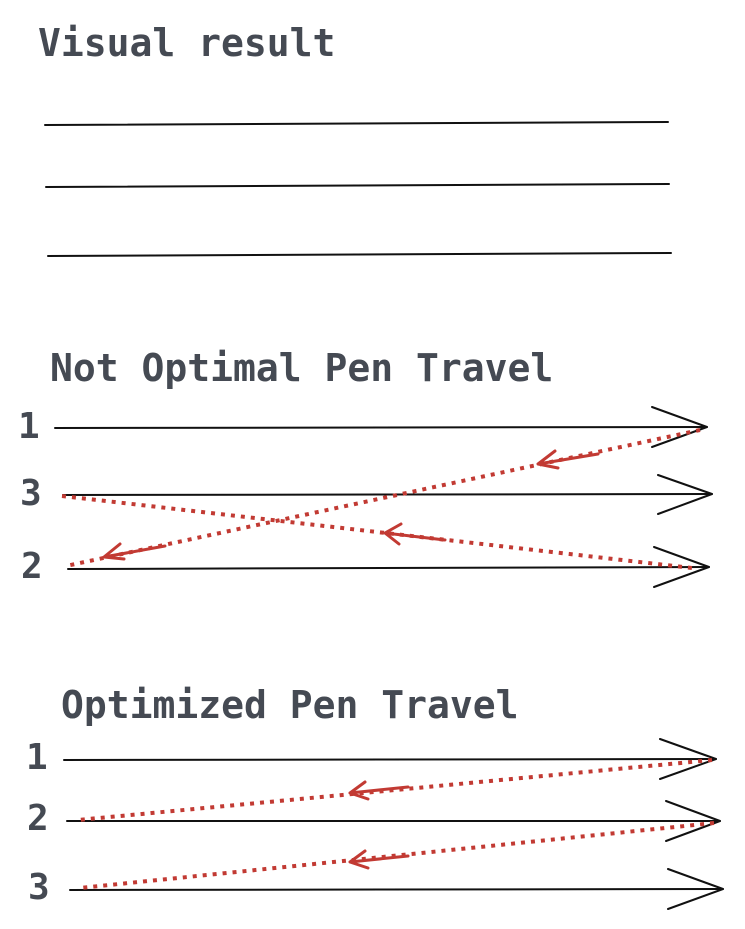 This screenshot has height=929, width=745. I want to click on not-optimal-title: Not Optimal Pen Travel, so click(301, 368).